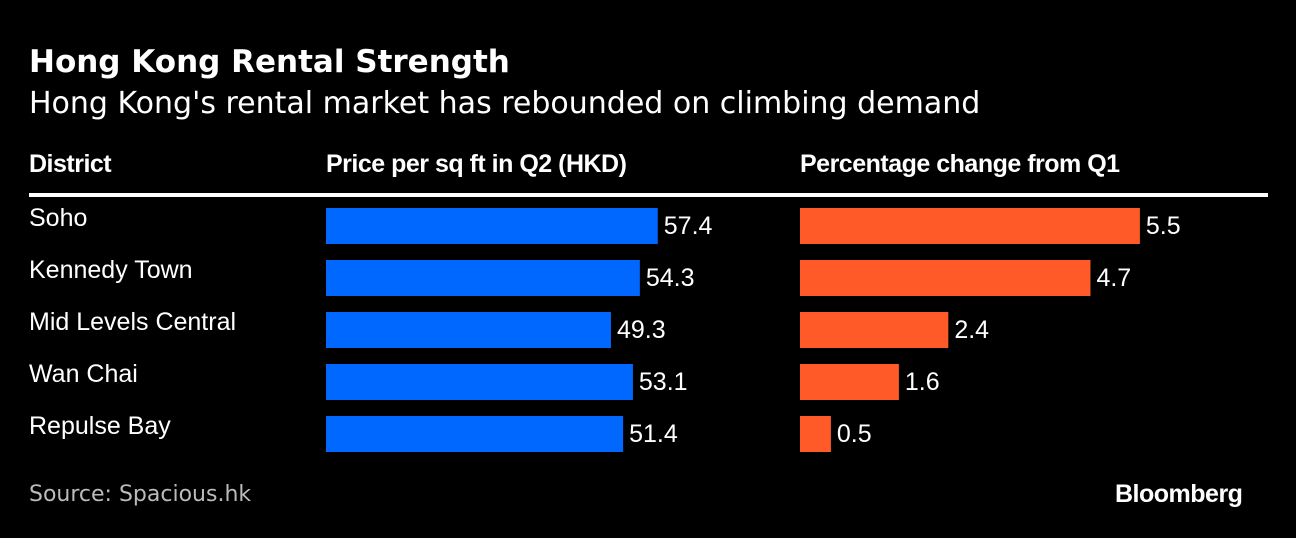  What do you see at coordinates (111, 270) in the screenshot?
I see `category-label: Kennedy Town` at bounding box center [111, 270].